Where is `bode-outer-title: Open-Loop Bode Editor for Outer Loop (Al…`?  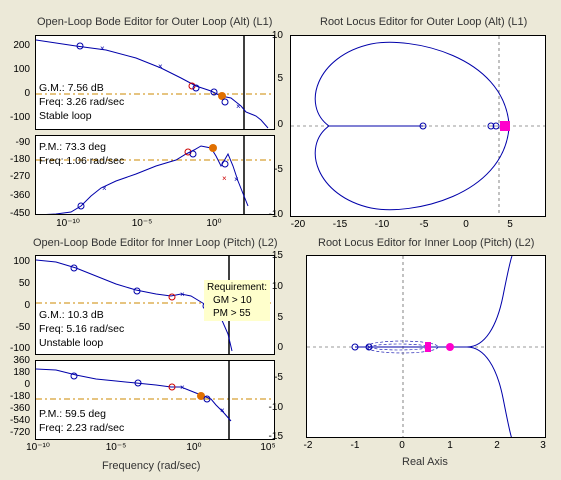 bode-outer-title: Open-Loop Bode Editor for Outer Loop (Al… is located at coordinates (155, 22).